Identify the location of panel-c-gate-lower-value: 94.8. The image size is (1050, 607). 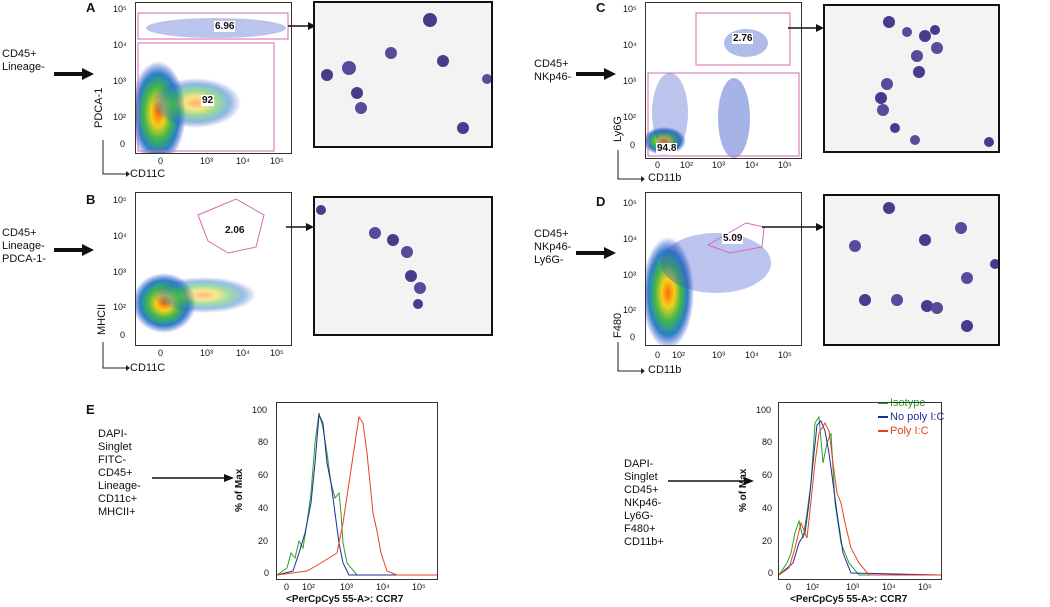
(667, 148).